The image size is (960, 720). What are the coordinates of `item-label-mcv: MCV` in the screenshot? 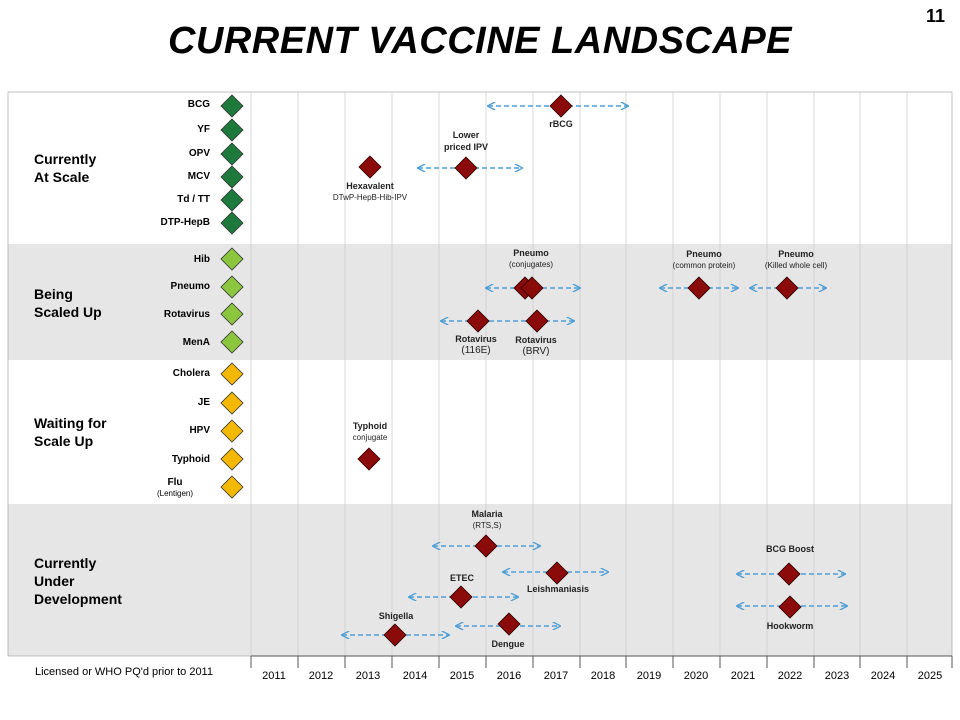 It's located at (198, 176).